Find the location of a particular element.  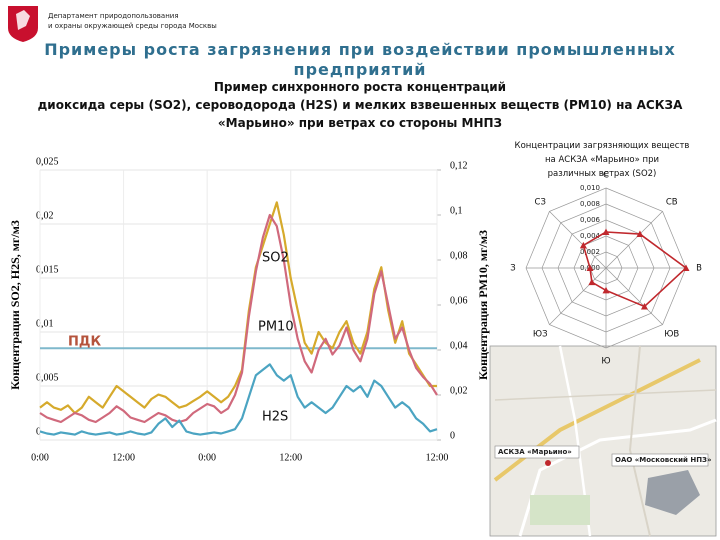

y-axis-title: Концентрации SO2, H2S, мг/м3 is located at coordinates (15, 305).